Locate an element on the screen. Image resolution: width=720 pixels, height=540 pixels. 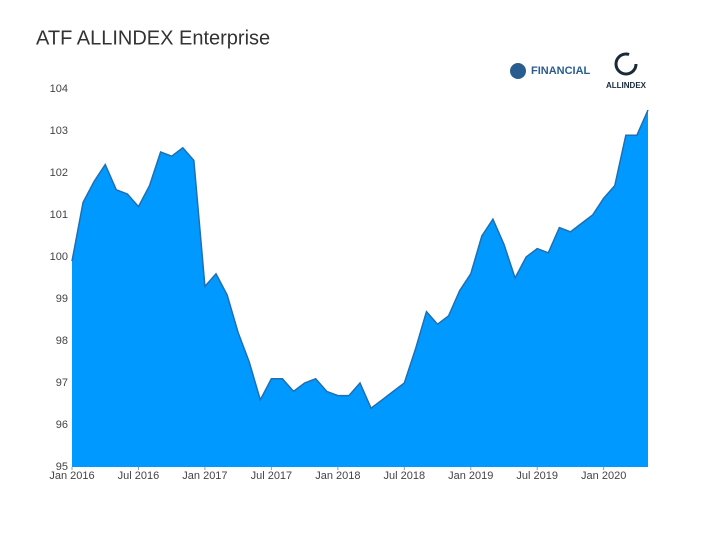
x-tick-label: Jan 2020 is located at coordinates (603, 476).